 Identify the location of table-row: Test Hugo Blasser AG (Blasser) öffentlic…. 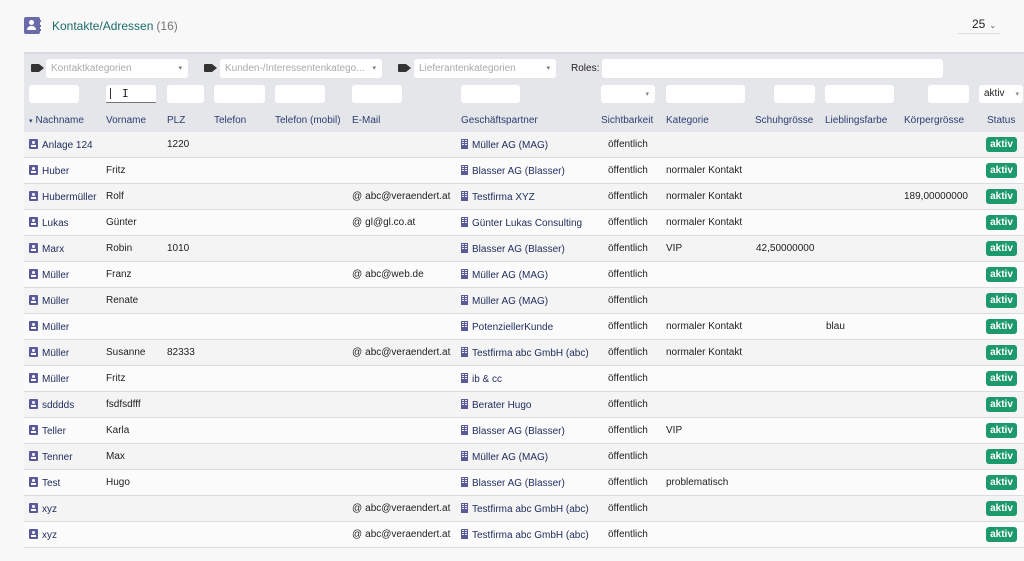
(524, 483).